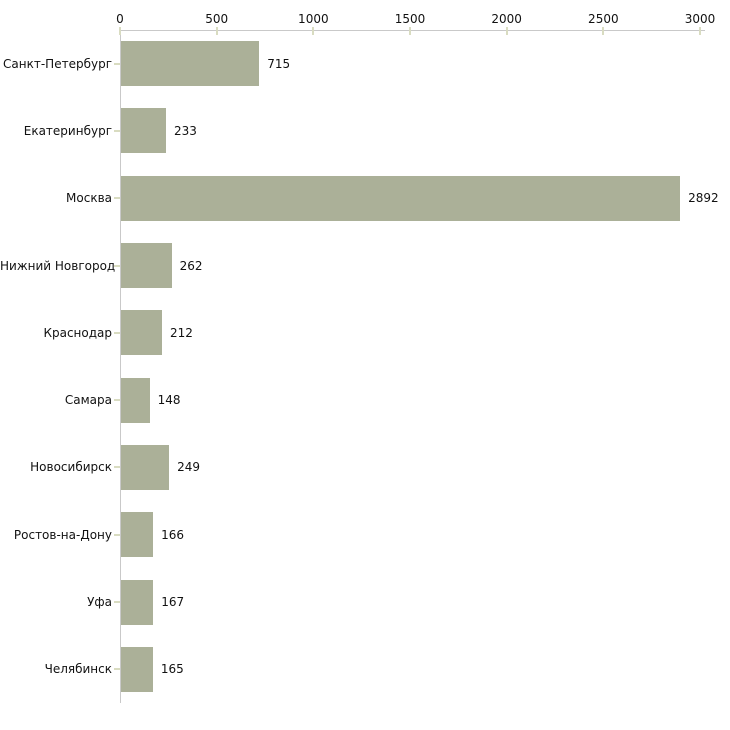 This screenshot has width=730, height=730. What do you see at coordinates (169, 400) in the screenshot?
I see `bar-value-label: 148` at bounding box center [169, 400].